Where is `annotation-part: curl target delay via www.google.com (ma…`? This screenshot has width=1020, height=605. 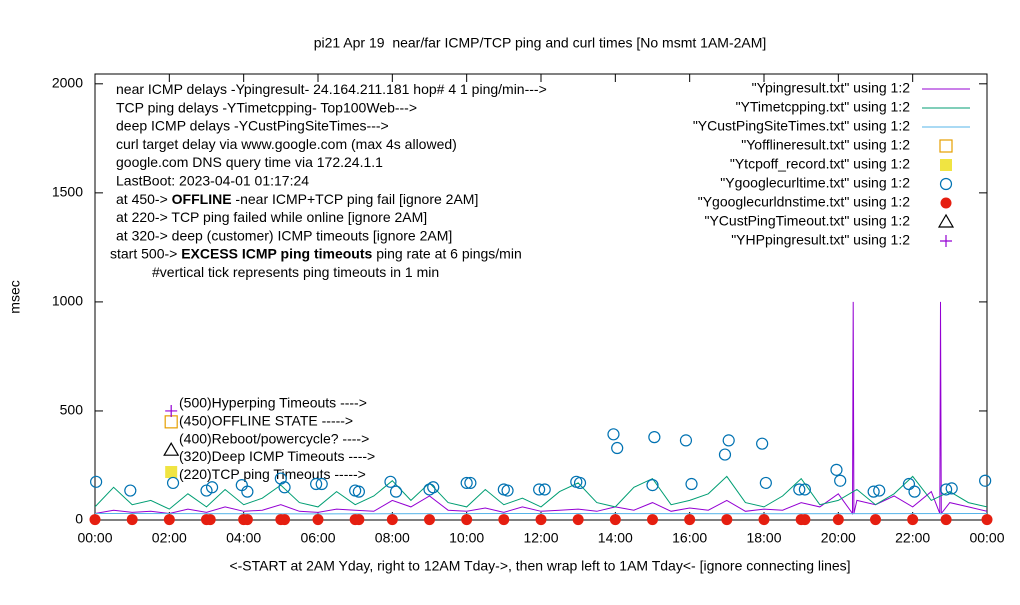 annotation-part: curl target delay via www.google.com (ma… is located at coordinates (286, 144).